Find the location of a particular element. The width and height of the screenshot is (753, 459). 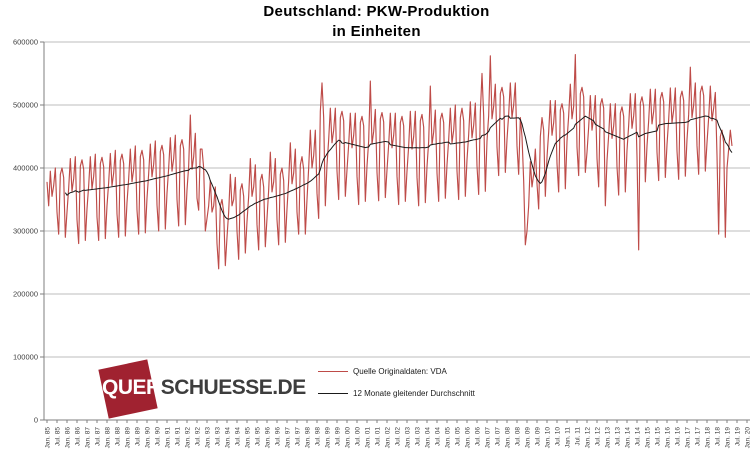

logo-text-schuesse: SCHUESSE.DE is located at coordinates (233, 387).